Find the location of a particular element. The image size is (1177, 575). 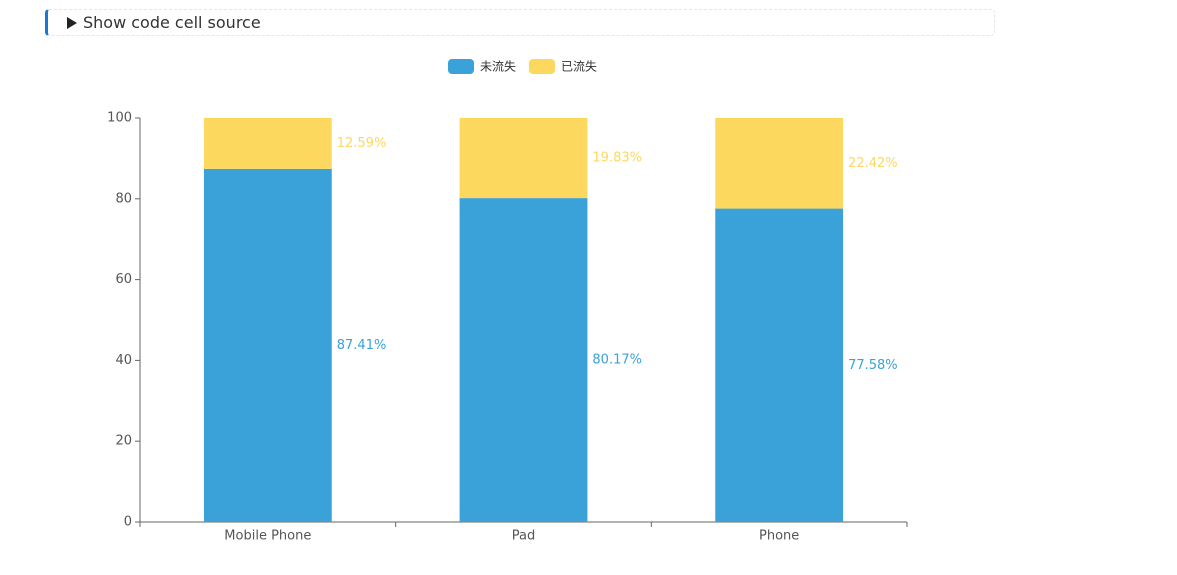

y-tick-label: 100 is located at coordinates (119, 118).